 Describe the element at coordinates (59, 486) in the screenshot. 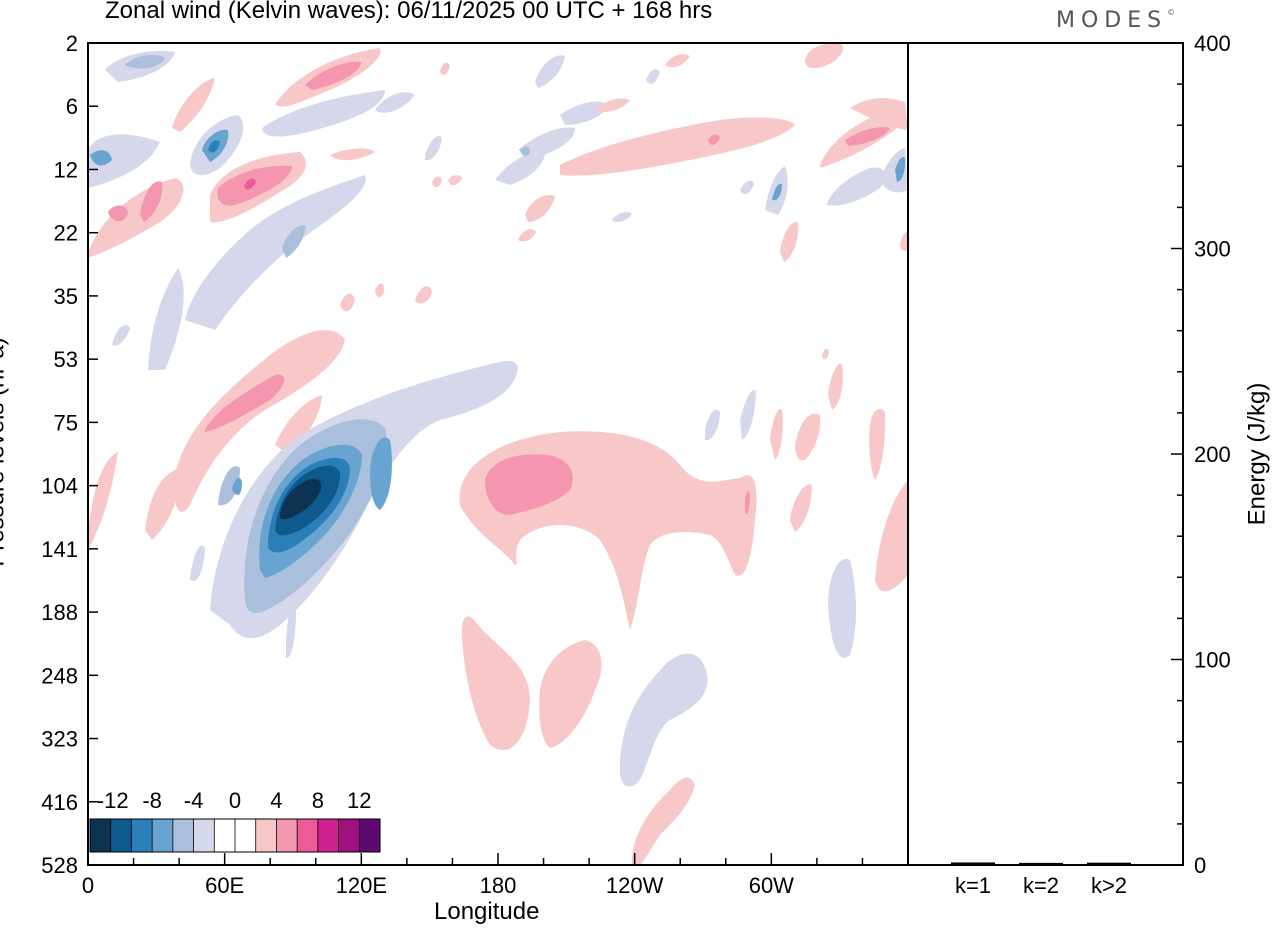

I see `y-tick-label: 104` at that location.